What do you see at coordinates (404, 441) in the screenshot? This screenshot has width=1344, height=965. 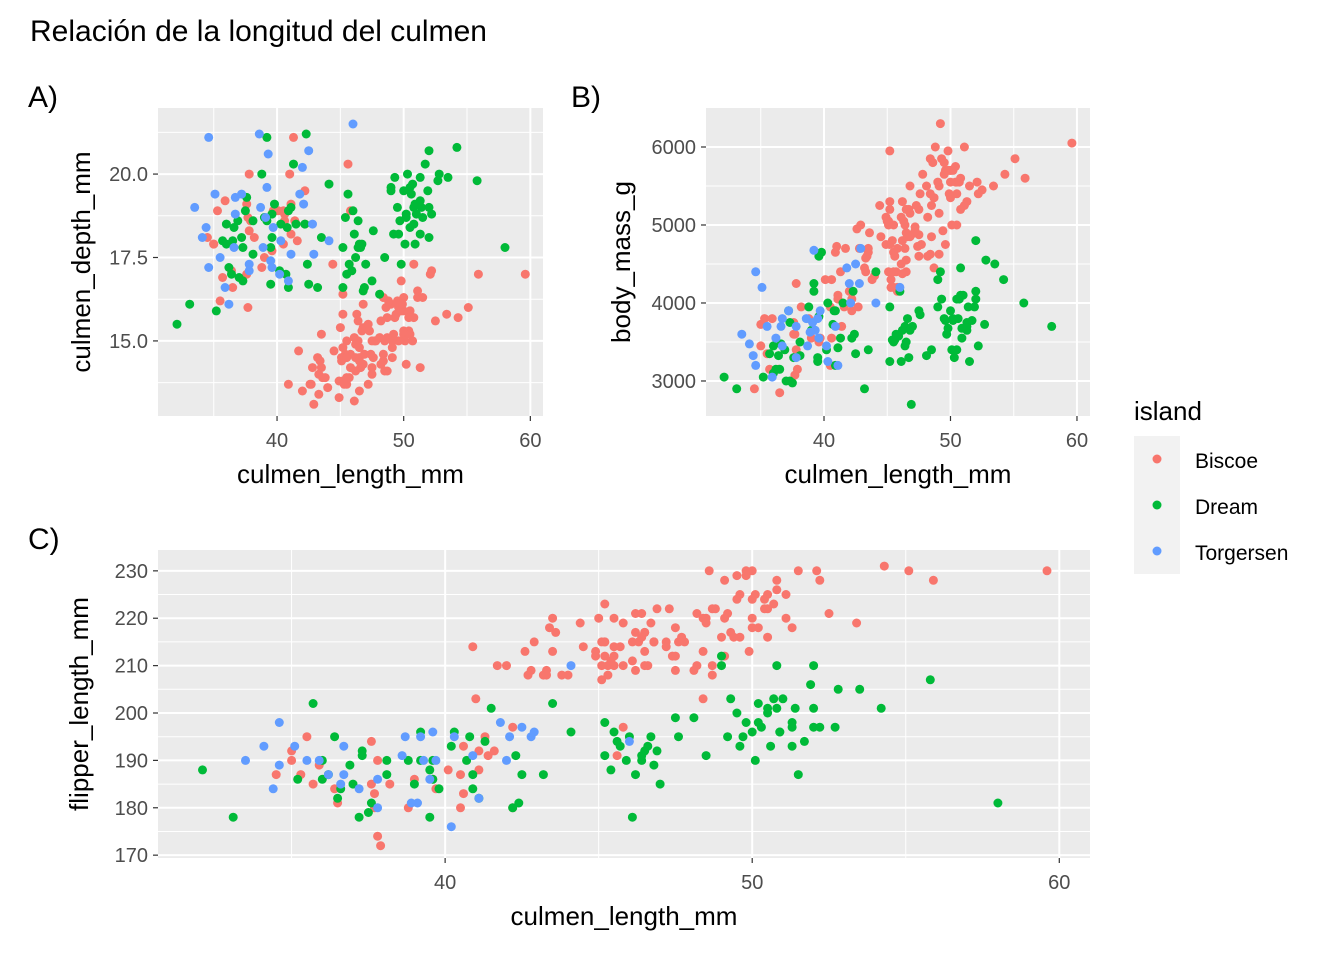 I see `x-tick-label: 50` at bounding box center [404, 441].